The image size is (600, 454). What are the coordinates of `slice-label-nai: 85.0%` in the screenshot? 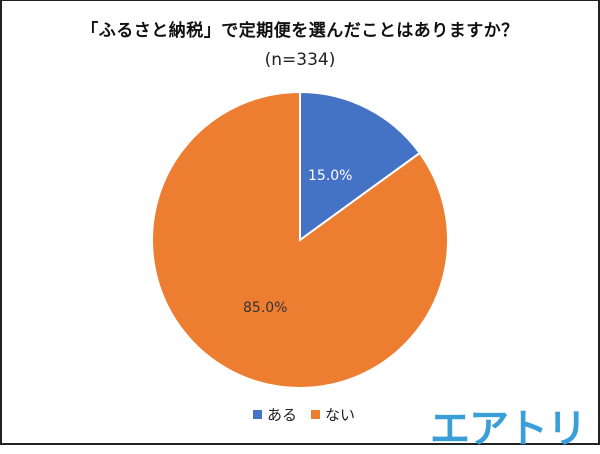 It's located at (265, 308).